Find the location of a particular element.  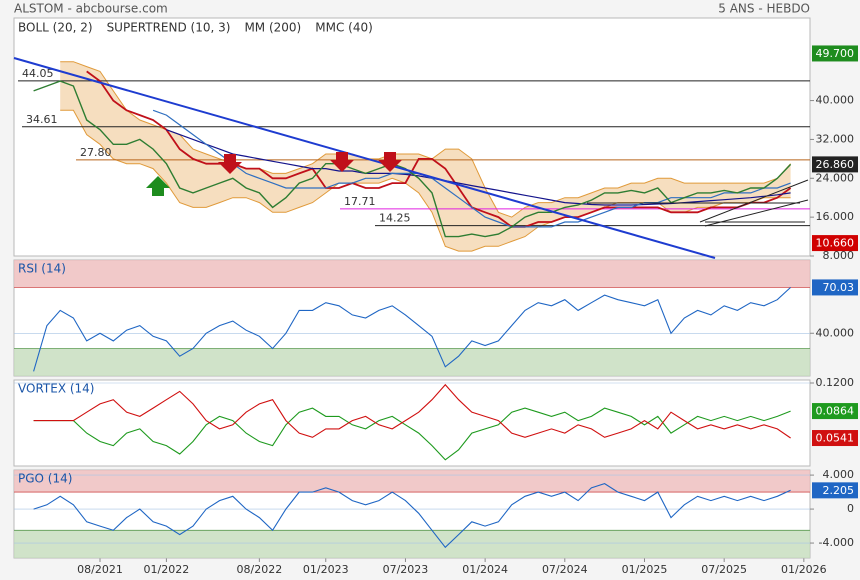

buy-arrow is located at coordinates (158, 186).